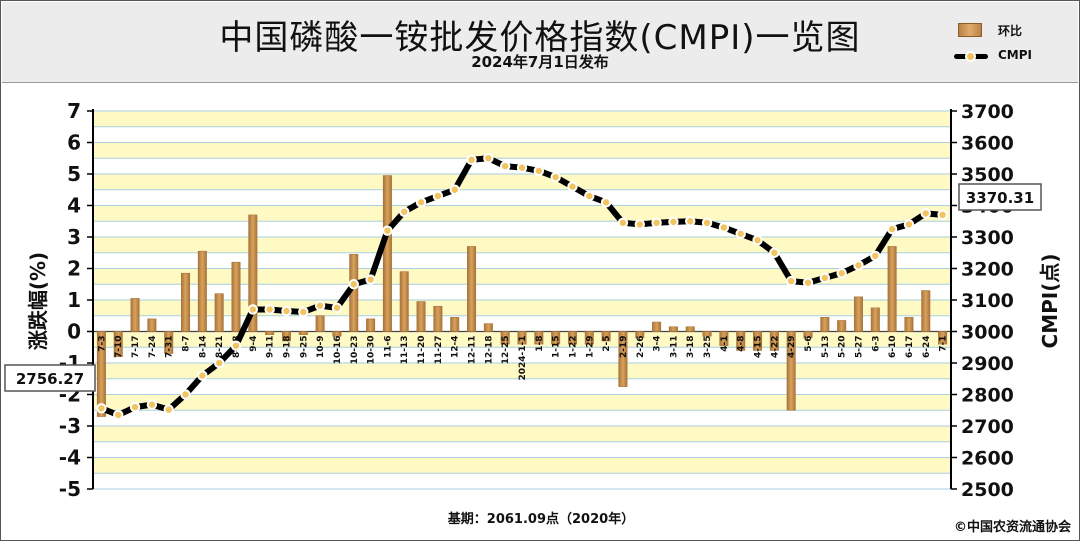  I want to click on category-label: 7-3, so click(102, 344).